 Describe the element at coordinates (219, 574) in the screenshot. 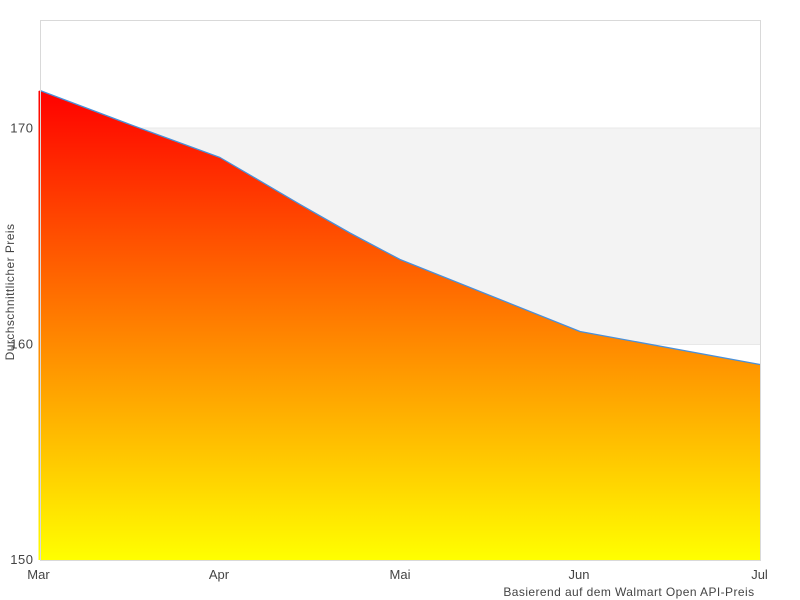

I see `svg-text: Apr` at that location.